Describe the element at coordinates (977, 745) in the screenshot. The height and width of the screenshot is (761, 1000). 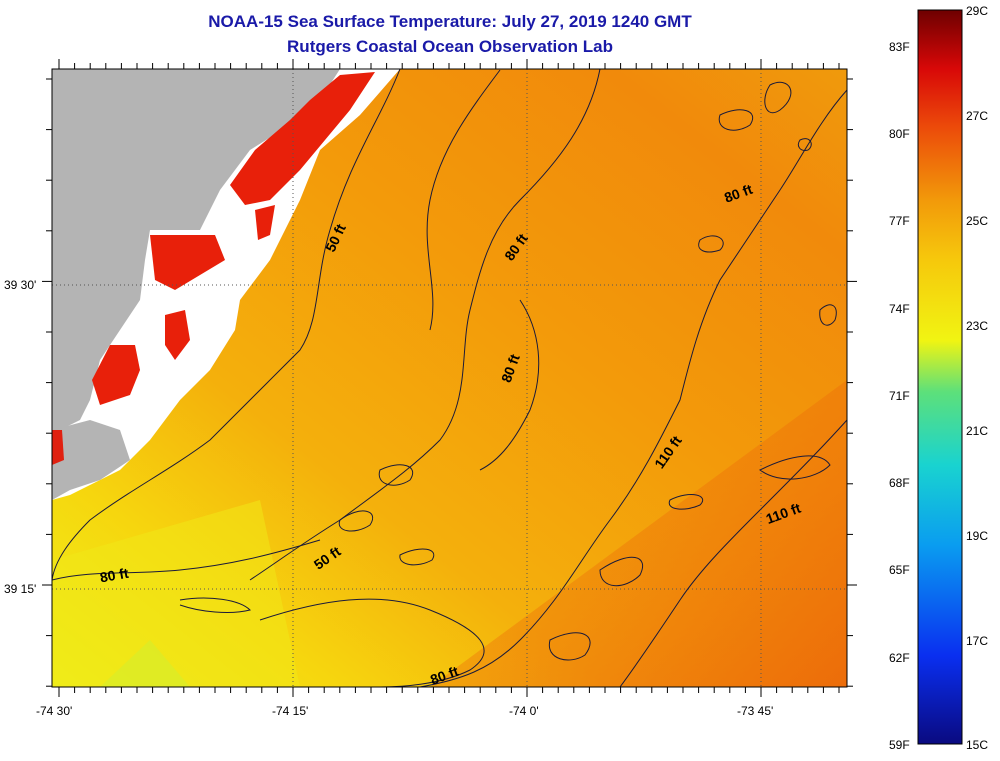
I see `colorbar-c-label: 15C` at that location.